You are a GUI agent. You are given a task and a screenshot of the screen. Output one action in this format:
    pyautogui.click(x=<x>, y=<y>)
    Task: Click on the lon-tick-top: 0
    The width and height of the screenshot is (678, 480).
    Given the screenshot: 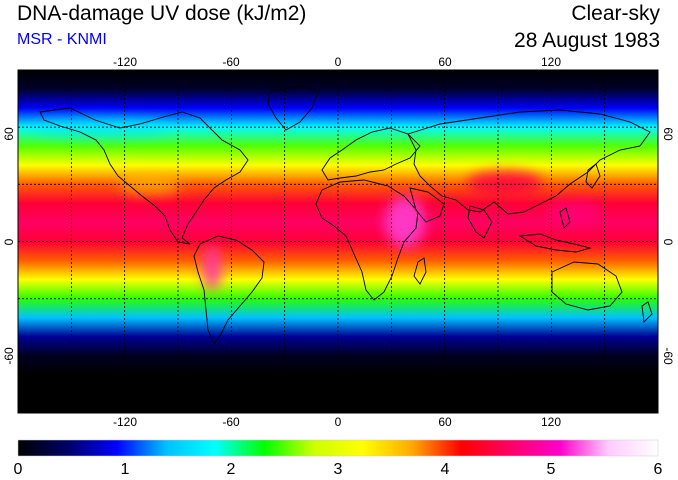 What is the action you would take?
    pyautogui.click(x=338, y=62)
    